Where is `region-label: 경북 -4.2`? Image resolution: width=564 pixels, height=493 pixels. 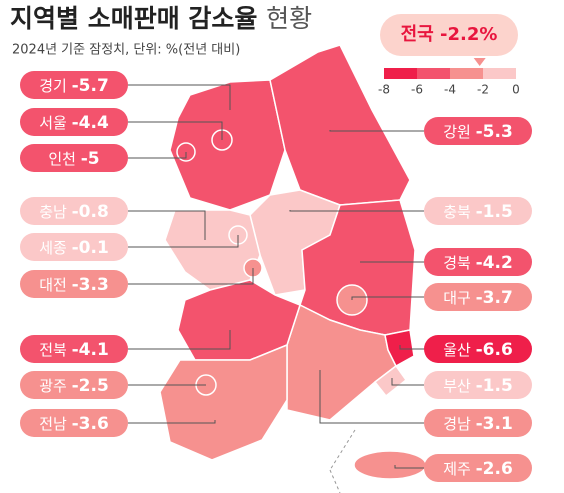 region-label: 경북 -4.2 is located at coordinates (478, 263).